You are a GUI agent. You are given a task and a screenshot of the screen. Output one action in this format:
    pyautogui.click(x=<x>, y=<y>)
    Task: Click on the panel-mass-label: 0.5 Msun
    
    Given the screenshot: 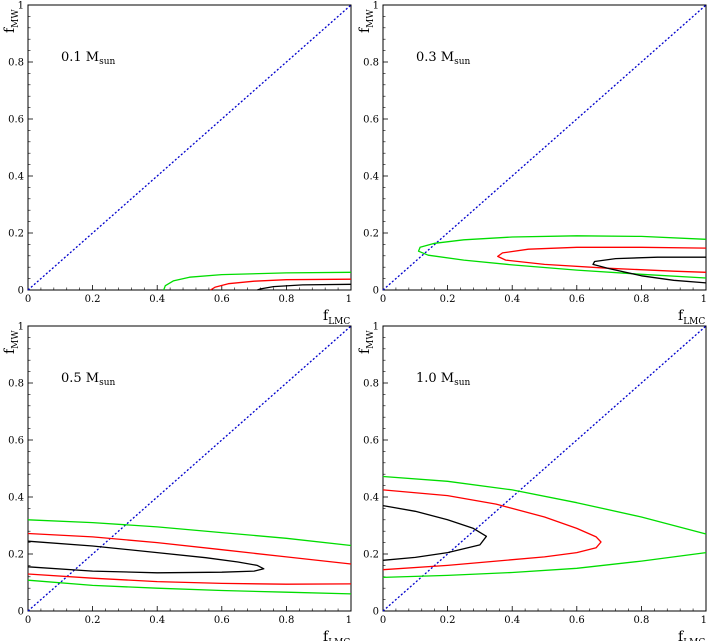 What is the action you would take?
    pyautogui.click(x=88, y=379)
    